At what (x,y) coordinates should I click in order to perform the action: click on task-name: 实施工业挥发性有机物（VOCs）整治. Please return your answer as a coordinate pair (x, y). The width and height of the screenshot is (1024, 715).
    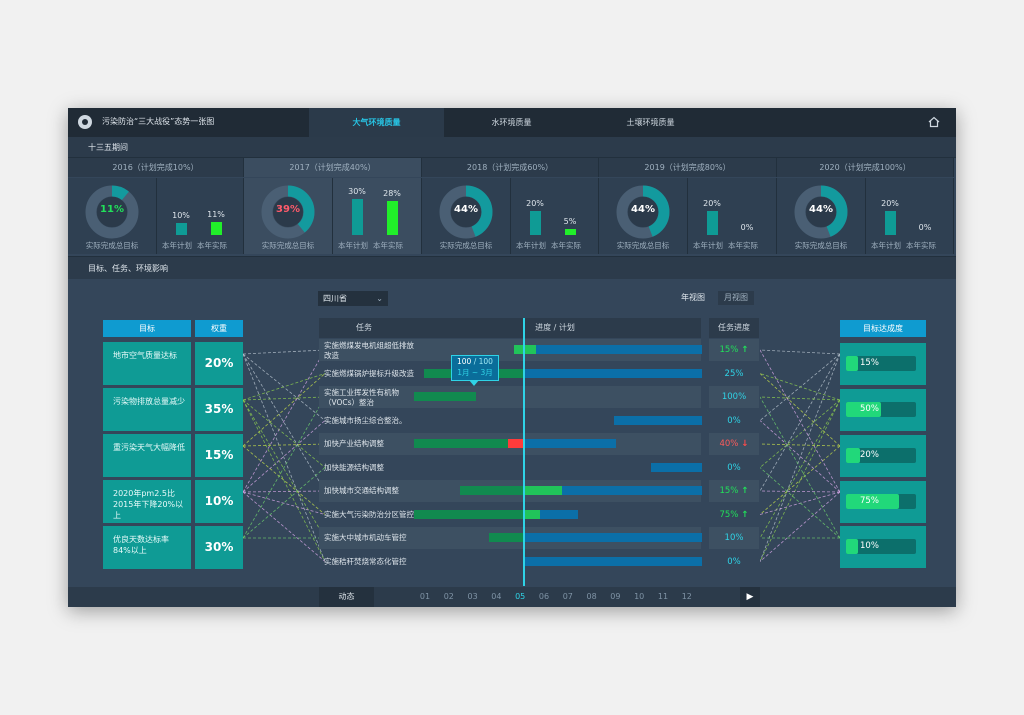
    Looking at the image, I should click on (361, 397).